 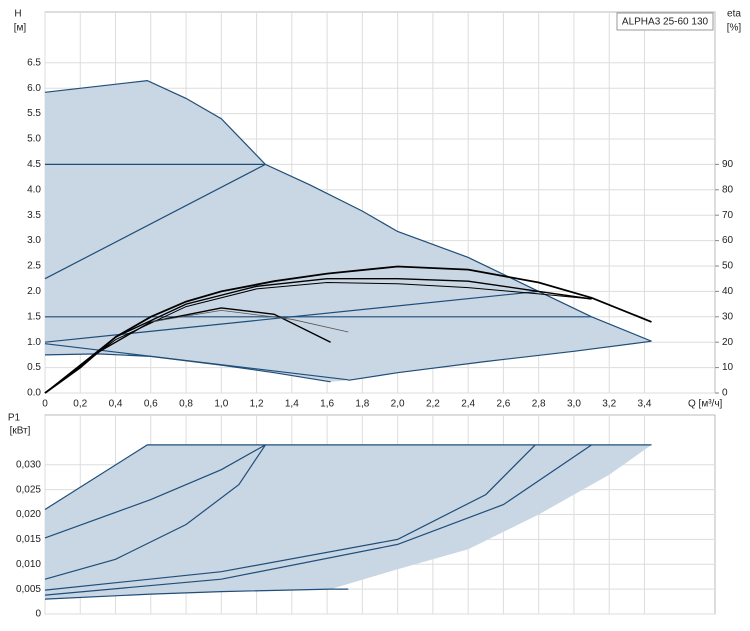 I want to click on y2-tick-label: 50, so click(x=728, y=266).